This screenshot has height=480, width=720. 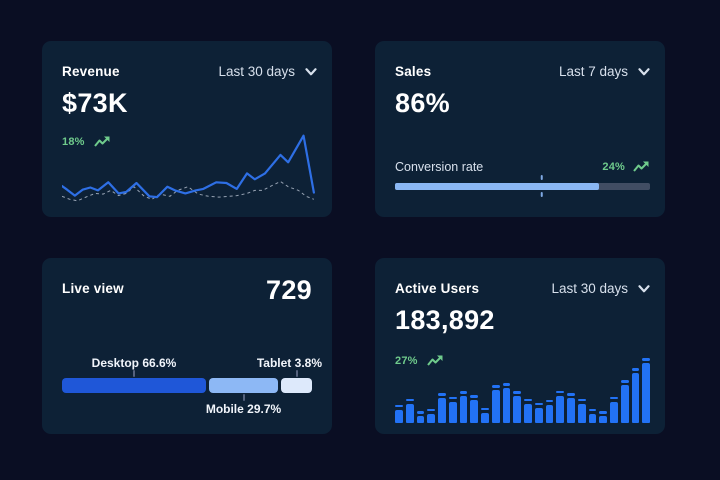 I want to click on live-view-card-title: Live view, so click(x=93, y=288).